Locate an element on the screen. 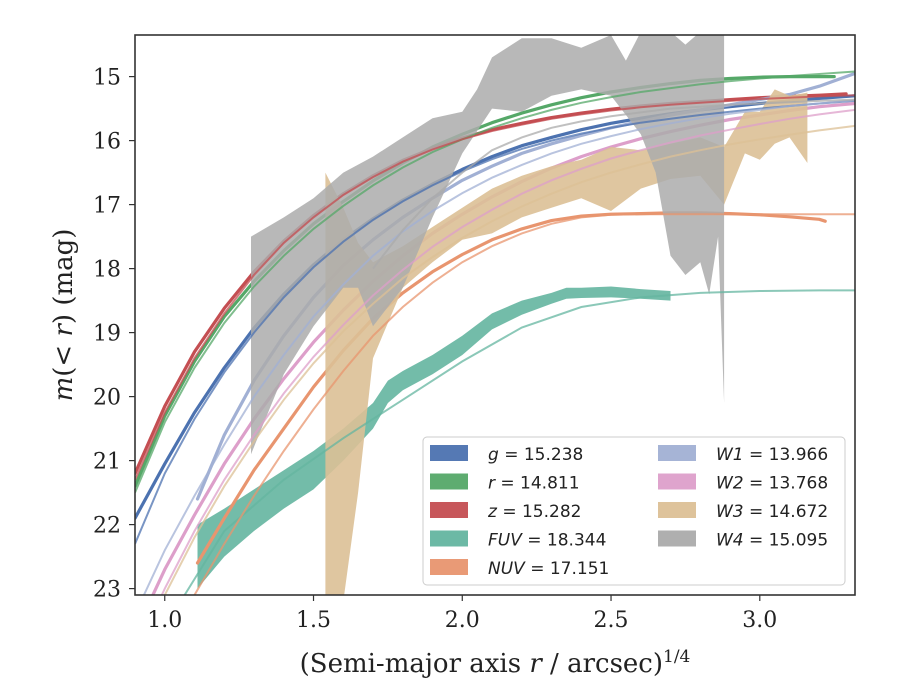 Image resolution: width=900 pixels, height=700 pixels. legend-item-nuv: NUV = 17.151 is located at coordinates (519, 569).